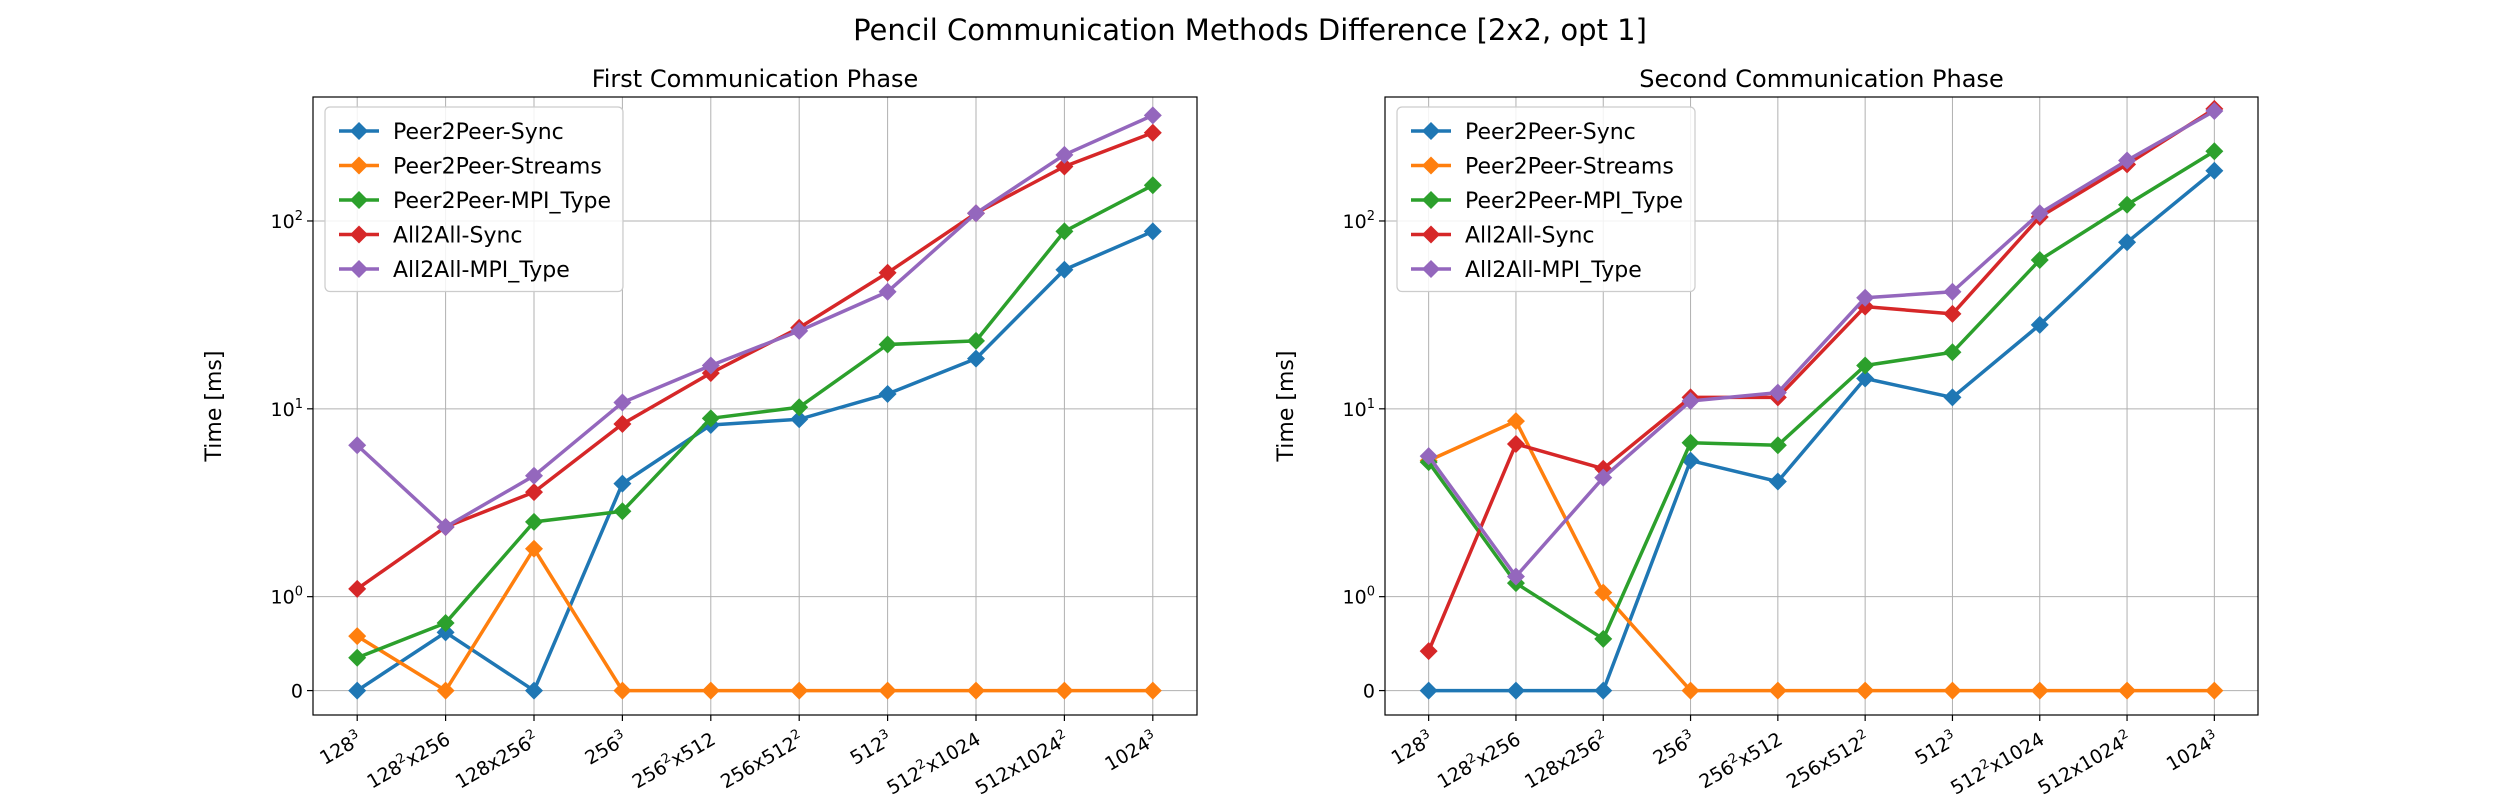  What do you see at coordinates (287, 597) in the screenshot?
I see `y-tick-label: 100​` at bounding box center [287, 597].